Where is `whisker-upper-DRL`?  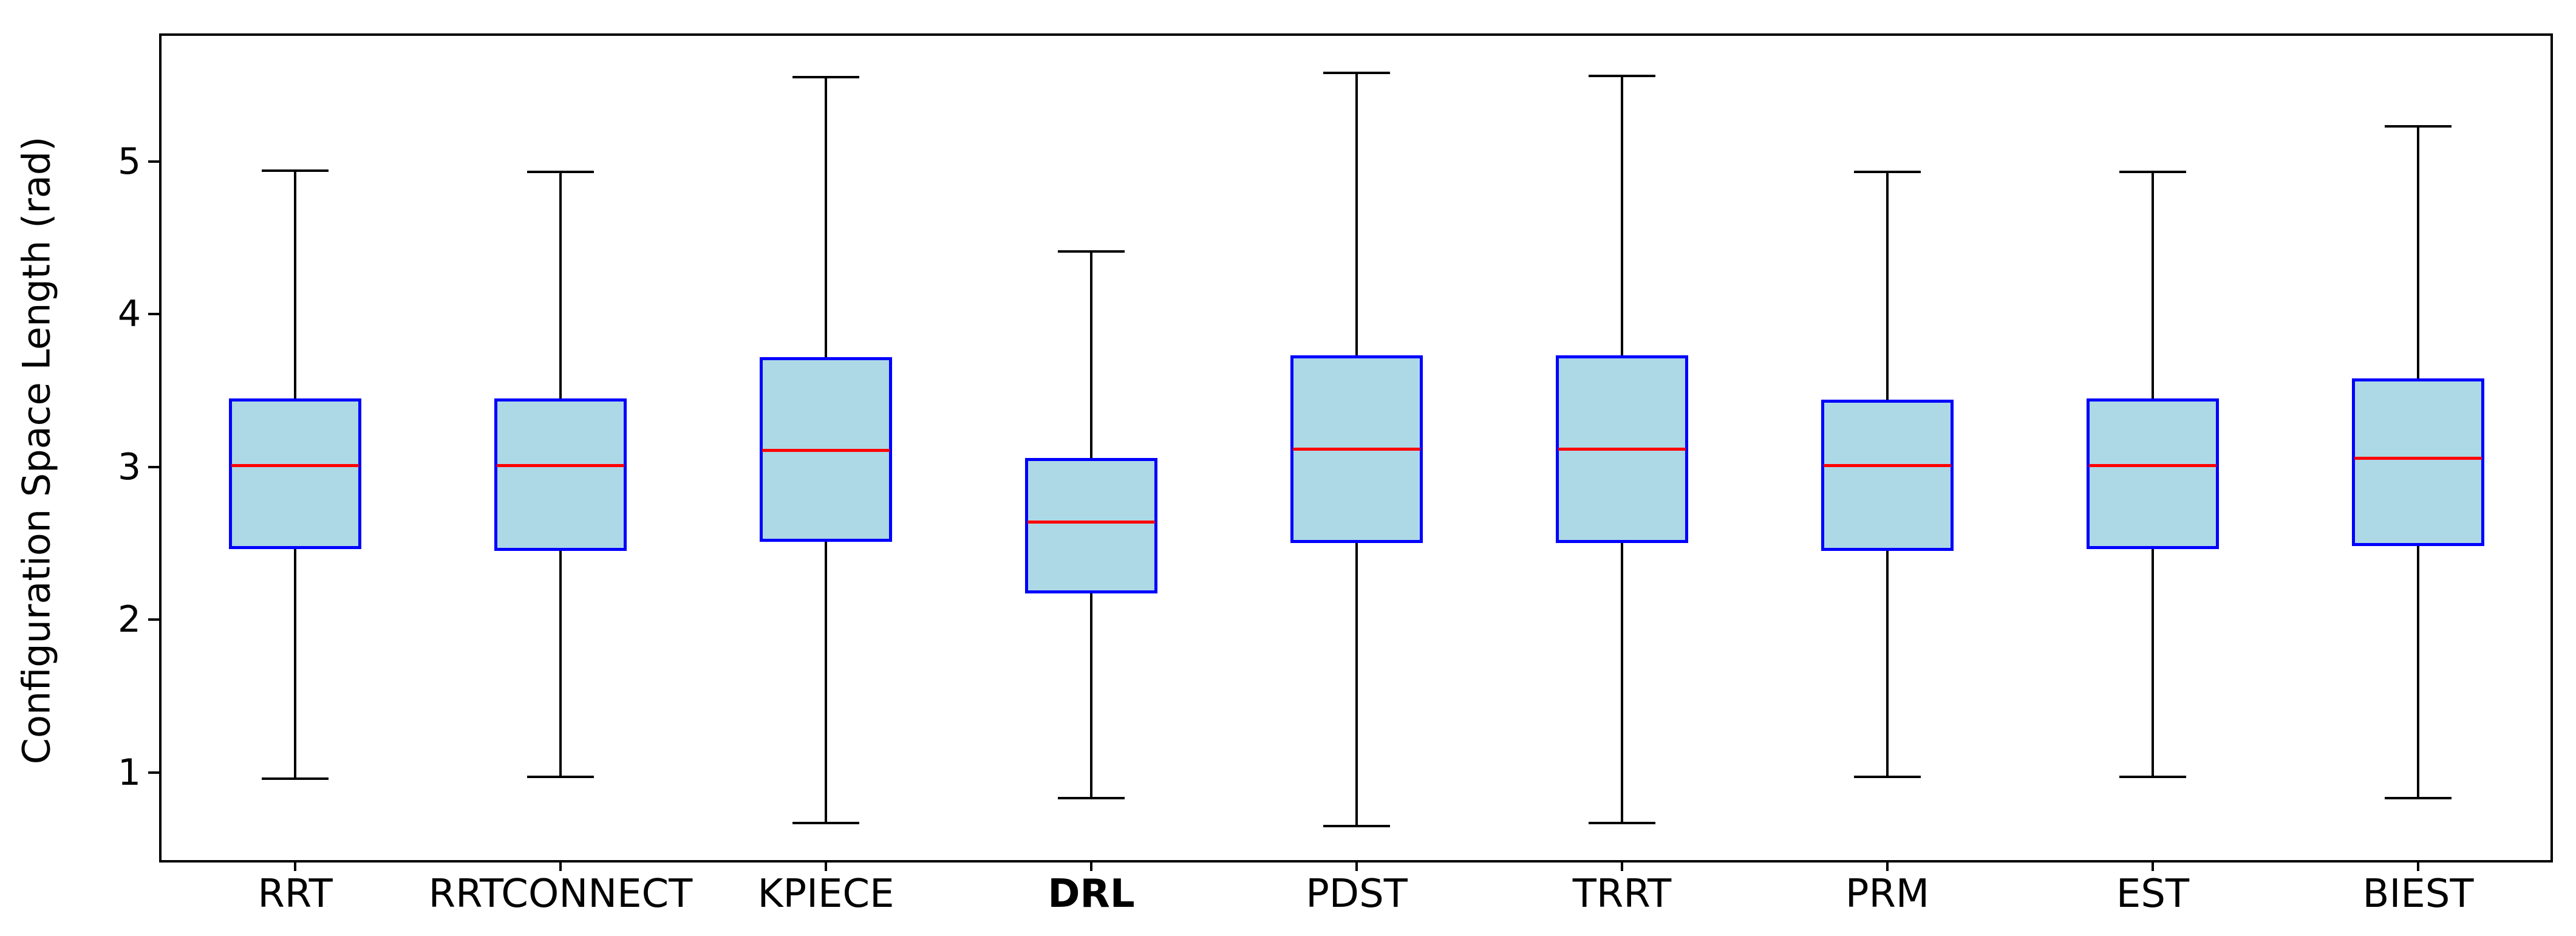 whisker-upper-DRL is located at coordinates (1091, 354).